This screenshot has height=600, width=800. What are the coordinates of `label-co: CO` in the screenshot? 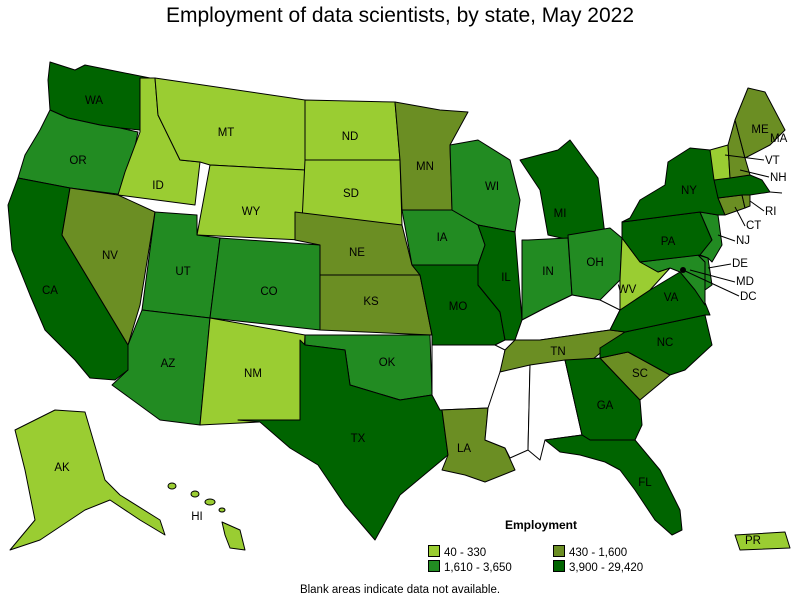 It's located at (268, 292).